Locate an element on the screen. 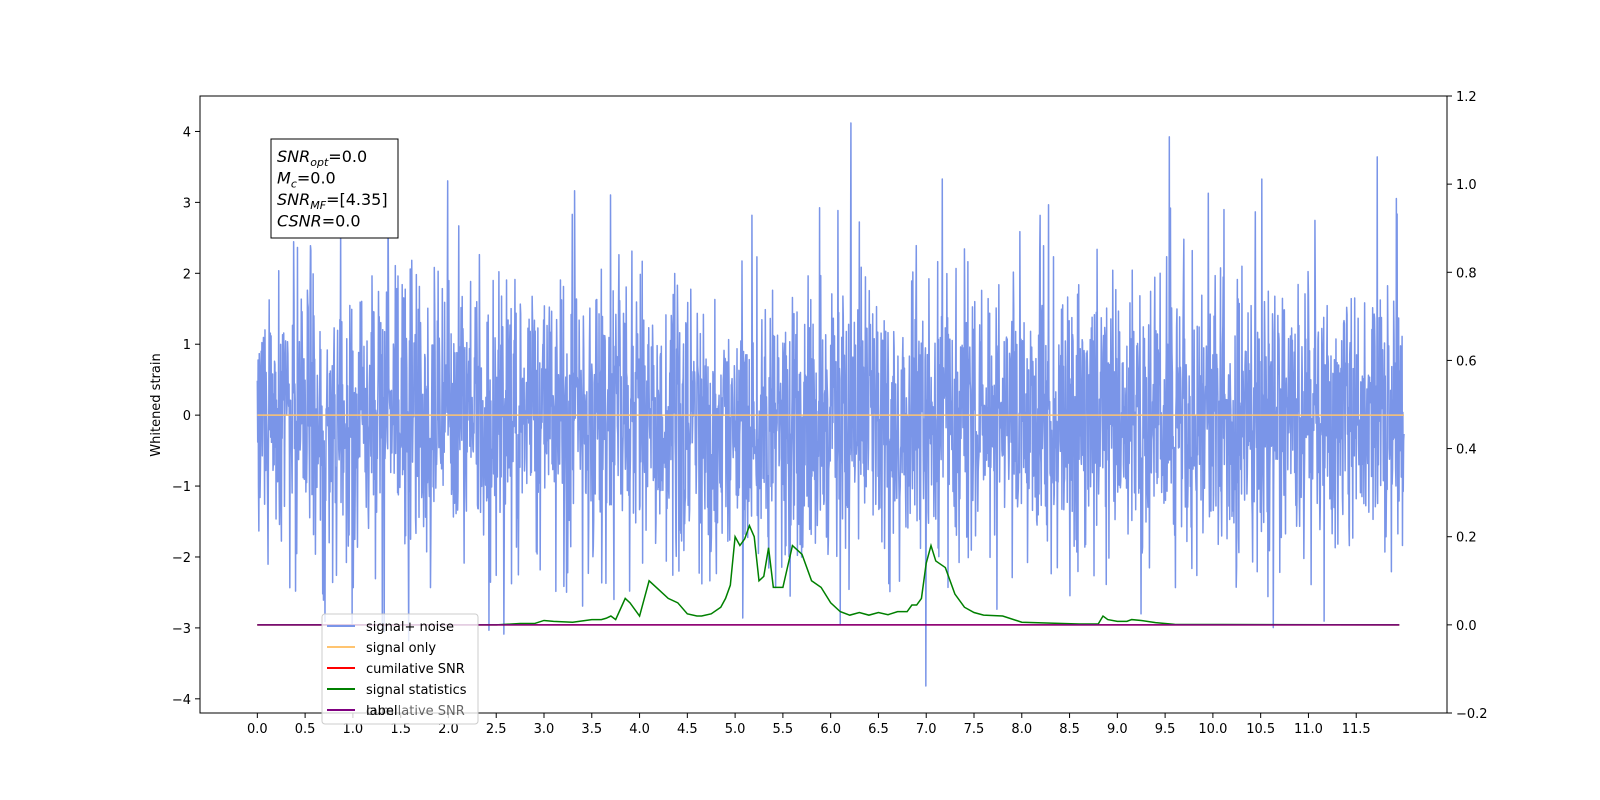 This screenshot has width=1600, height=800. info-line: Mc=0.0 is located at coordinates (306, 180).